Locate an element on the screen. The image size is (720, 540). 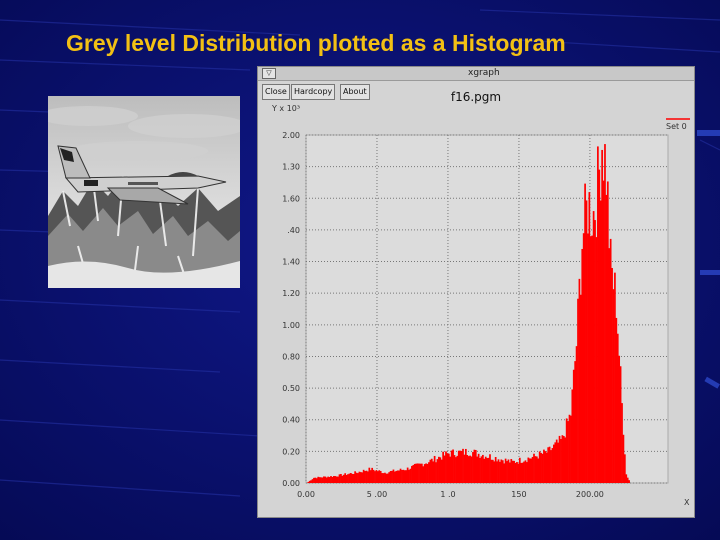
x-tick-label: 200.00 is located at coordinates (590, 494).